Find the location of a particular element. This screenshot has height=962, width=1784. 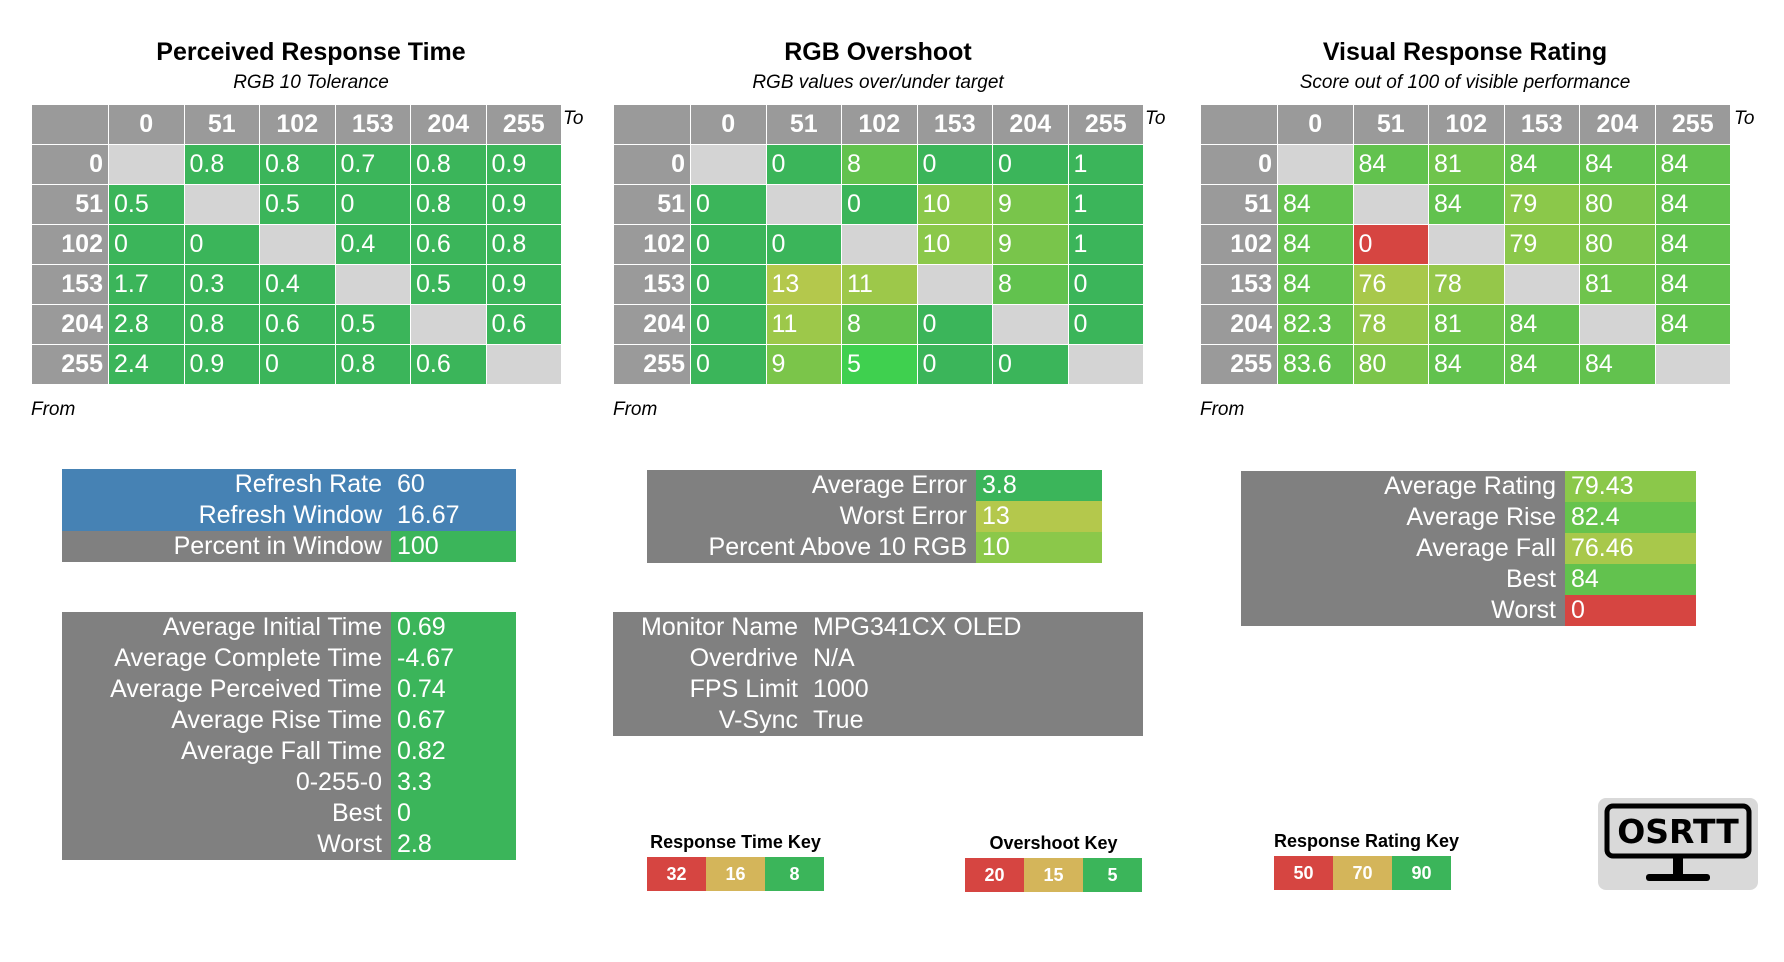

rating-label: Worst is located at coordinates (1403, 610).